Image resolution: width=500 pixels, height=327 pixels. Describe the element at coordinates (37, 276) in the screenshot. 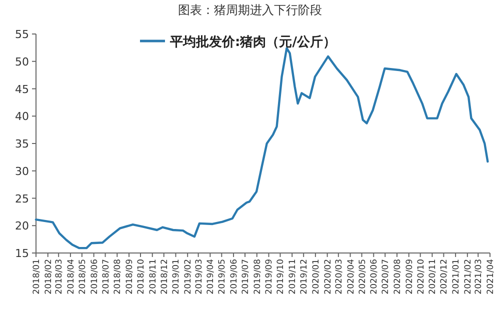

I see `x-tick-label: 2018/01` at that location.